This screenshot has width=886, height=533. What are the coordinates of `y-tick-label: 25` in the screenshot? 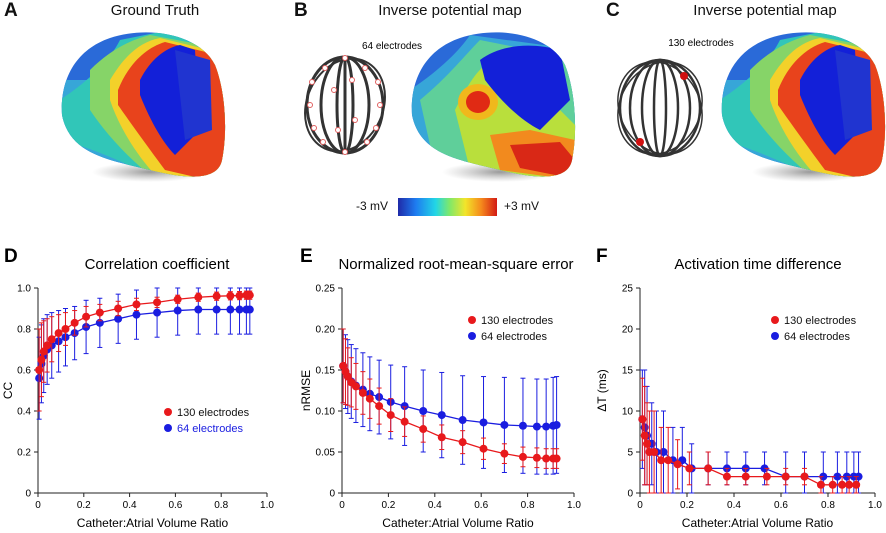 It's located at (628, 289).